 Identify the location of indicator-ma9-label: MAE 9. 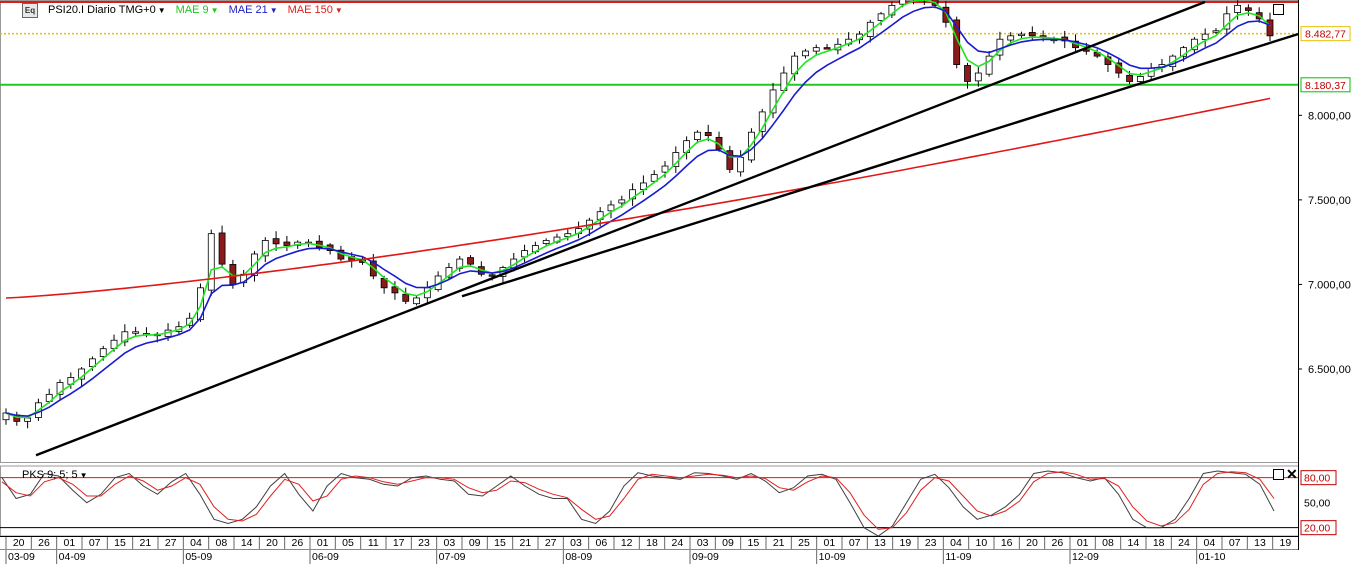
(192, 10).